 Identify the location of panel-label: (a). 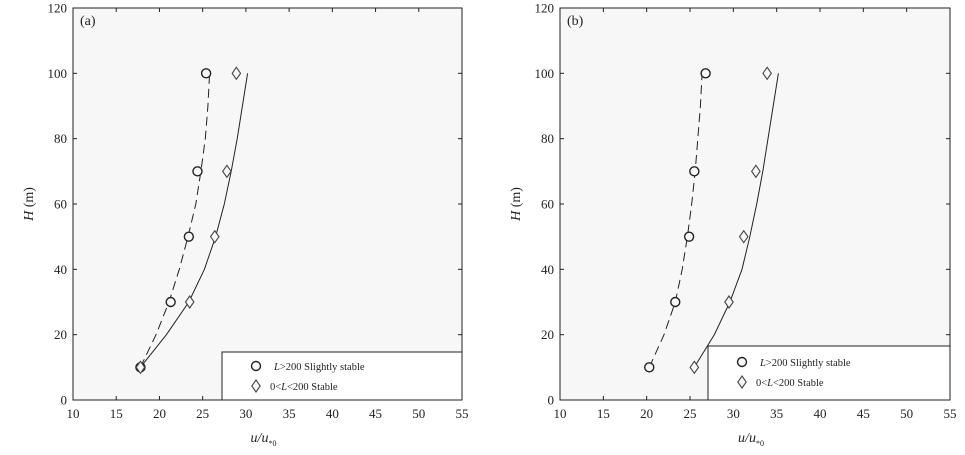
(88, 21).